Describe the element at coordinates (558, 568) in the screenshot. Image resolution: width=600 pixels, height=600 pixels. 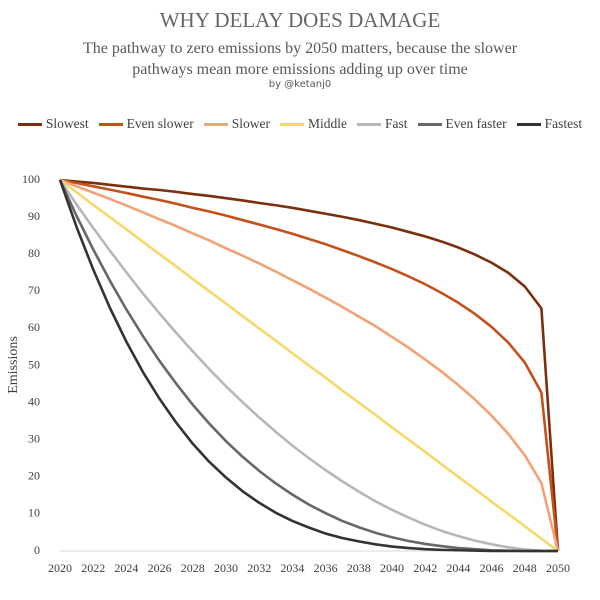
I see `x-tick-label: 2050` at that location.